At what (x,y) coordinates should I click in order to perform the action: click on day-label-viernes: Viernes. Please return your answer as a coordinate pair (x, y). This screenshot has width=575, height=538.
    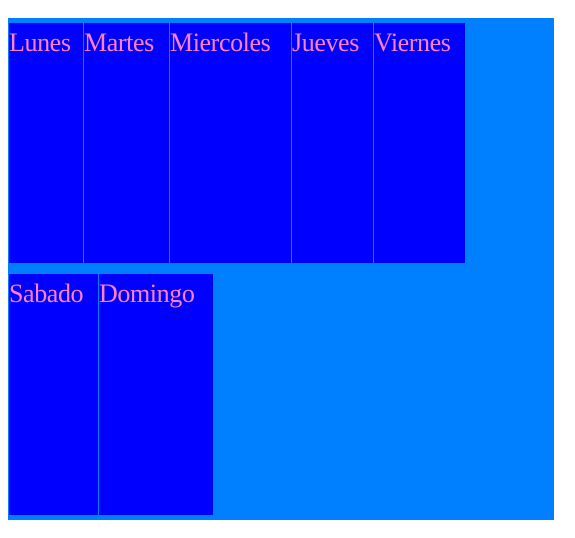
    Looking at the image, I should click on (412, 42).